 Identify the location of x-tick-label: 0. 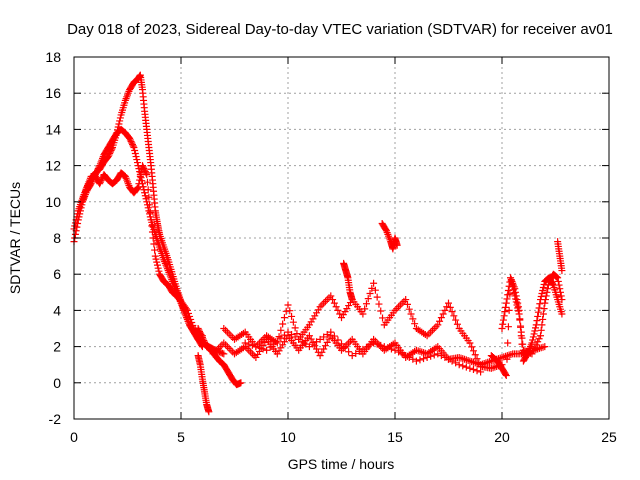
(74, 437).